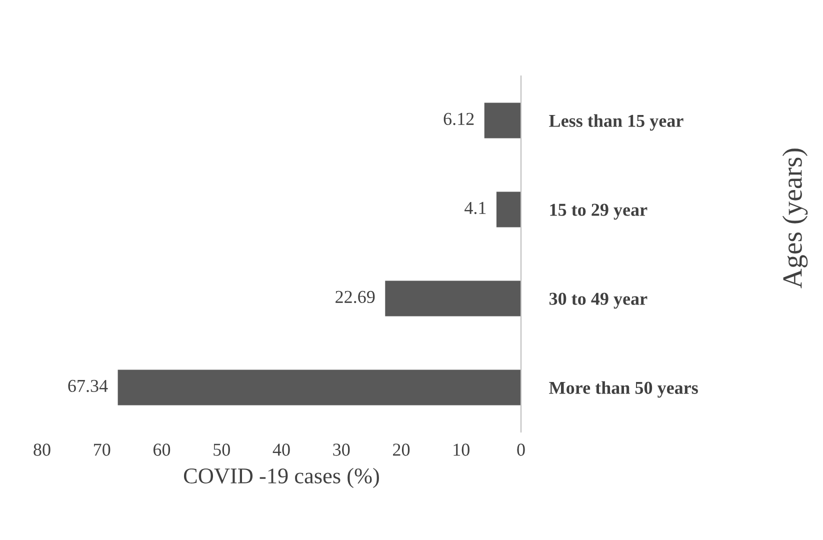 The height and width of the screenshot is (540, 823). Describe the element at coordinates (401, 450) in the screenshot. I see `x-tick-label: 20` at that location.